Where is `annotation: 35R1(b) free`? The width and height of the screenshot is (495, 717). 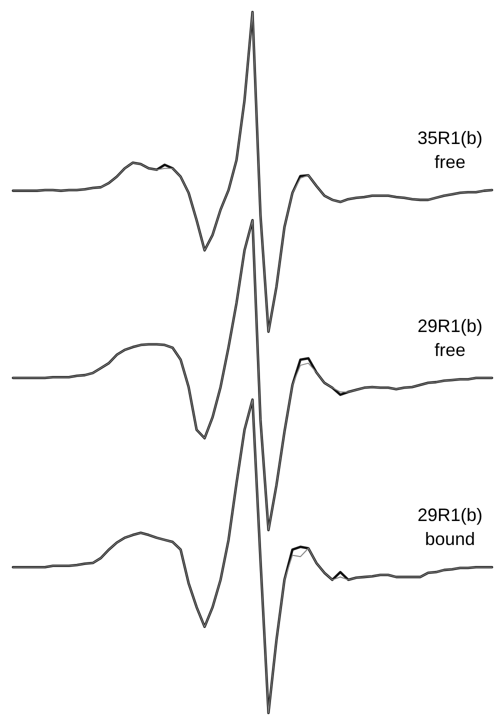 annotation: 35R1(b) free is located at coordinates (450, 150).